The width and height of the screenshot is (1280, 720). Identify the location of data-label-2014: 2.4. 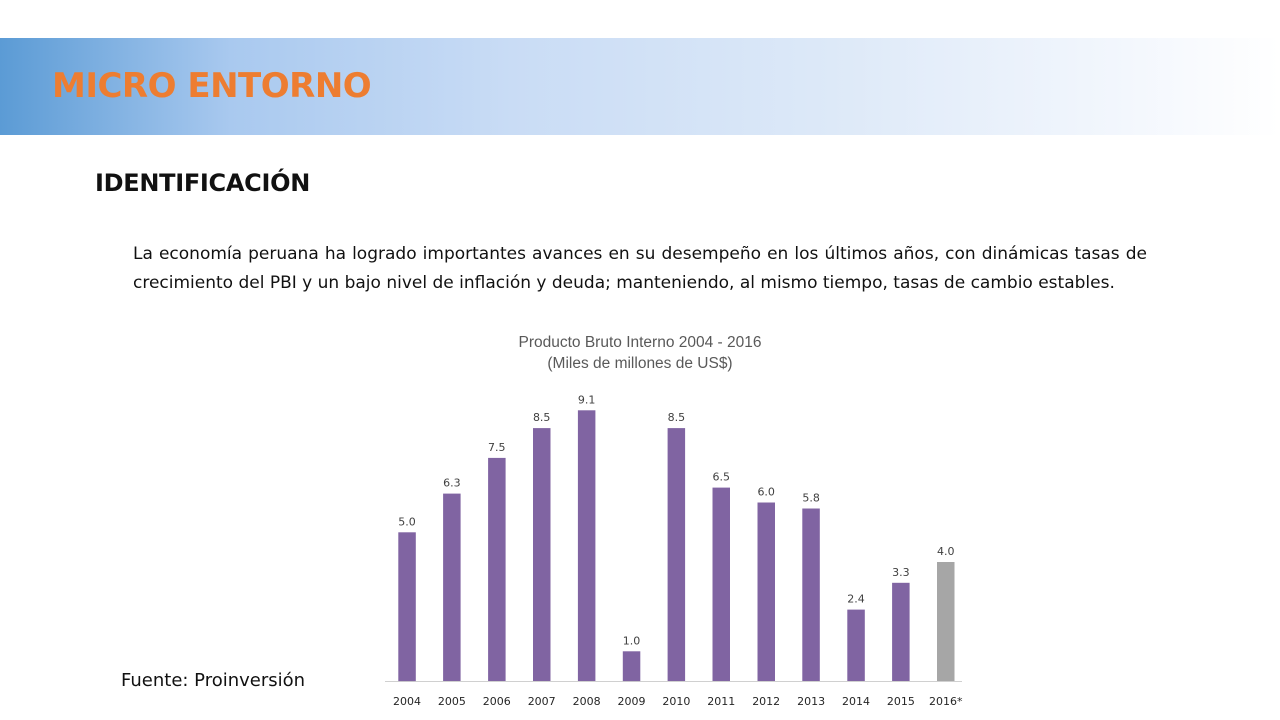
(856, 599).